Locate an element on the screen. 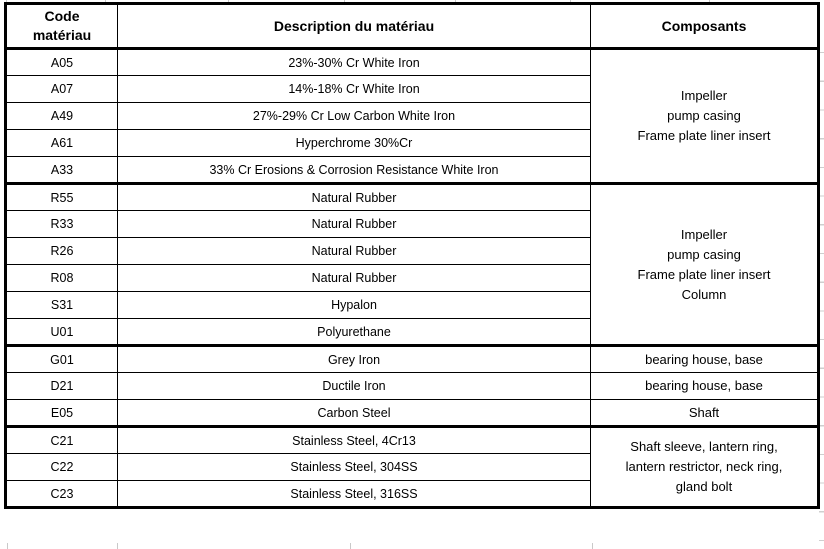  description-cell: Grey Iron is located at coordinates (354, 359).